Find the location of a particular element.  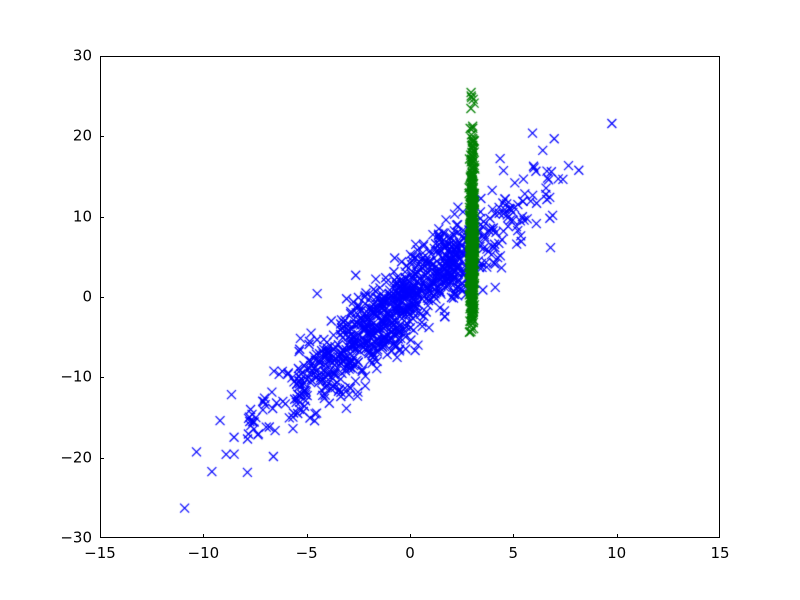

x-tick-label: 5 is located at coordinates (513, 553).